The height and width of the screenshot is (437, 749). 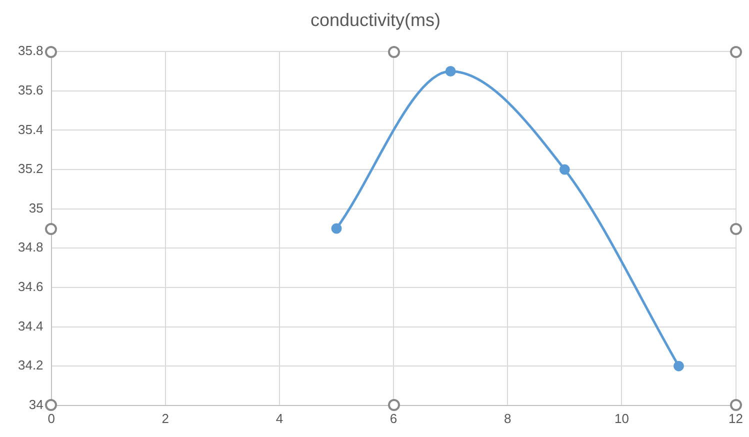 What do you see at coordinates (36, 208) in the screenshot?
I see `y-tick-label: 35` at bounding box center [36, 208].